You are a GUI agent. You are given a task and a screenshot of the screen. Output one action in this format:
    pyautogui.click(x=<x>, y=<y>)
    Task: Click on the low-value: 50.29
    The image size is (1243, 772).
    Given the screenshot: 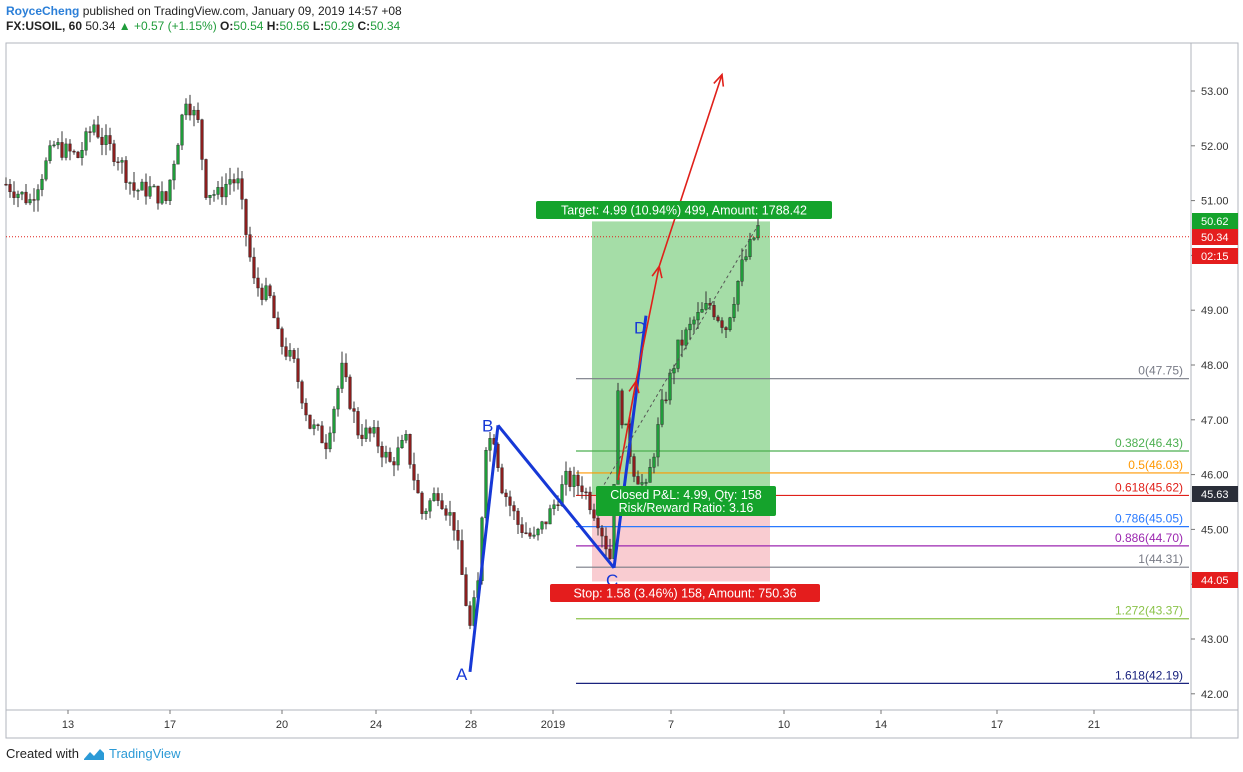 What is the action you would take?
    pyautogui.click(x=339, y=26)
    